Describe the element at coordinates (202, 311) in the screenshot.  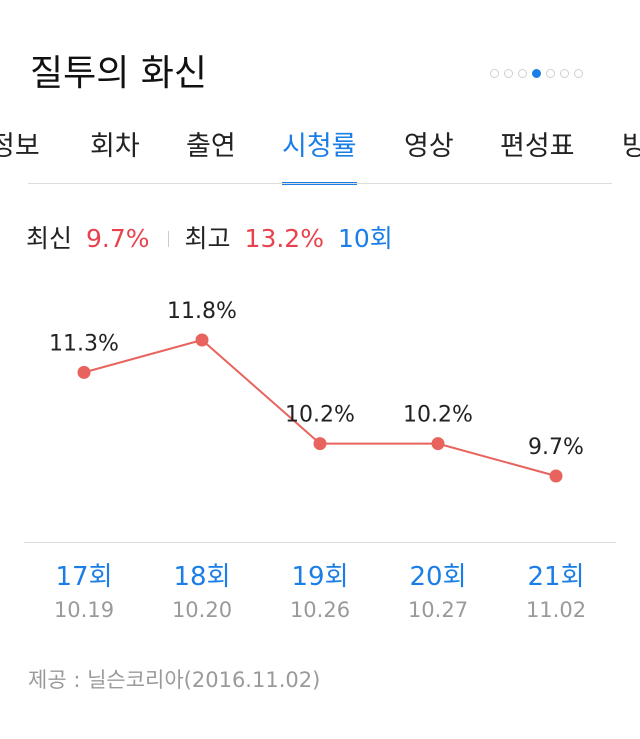
I see `data-label: 11.8%` at that location.